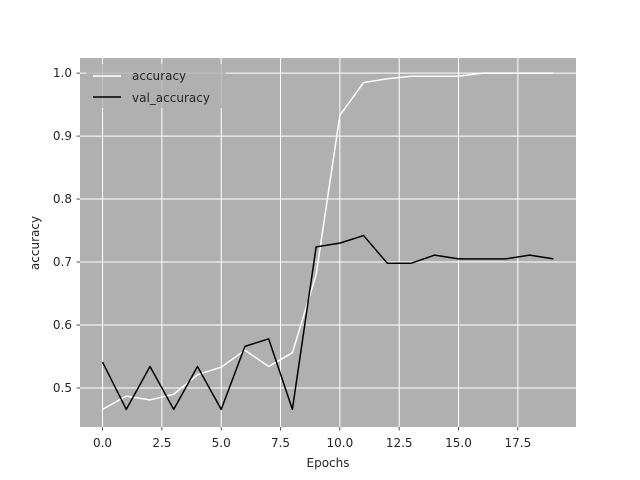 Image resolution: width=640 pixels, height=480 pixels. Describe the element at coordinates (171, 98) in the screenshot. I see `legend-label-val-accuracy: val_accuracy` at that location.